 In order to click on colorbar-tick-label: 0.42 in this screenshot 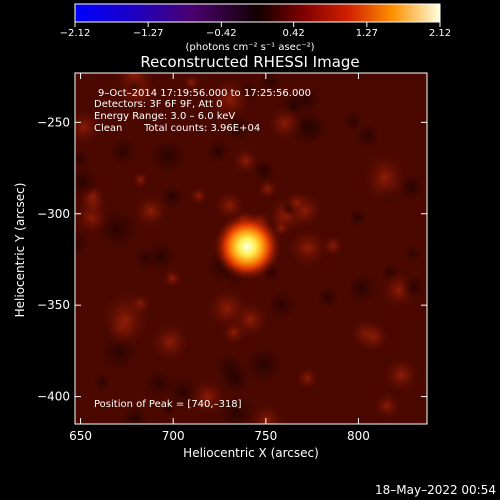, I will do `click(294, 33)`.